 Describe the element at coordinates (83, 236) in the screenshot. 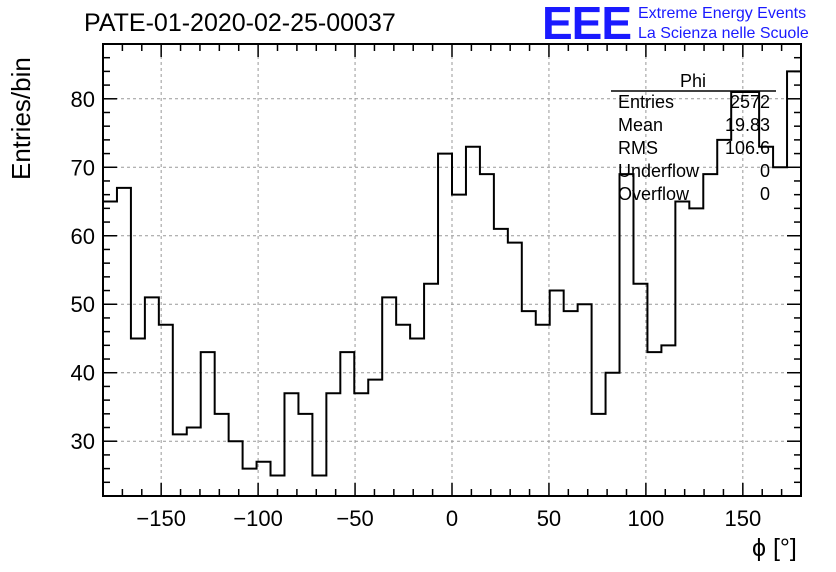

I see `y-tick-label: 60` at that location.